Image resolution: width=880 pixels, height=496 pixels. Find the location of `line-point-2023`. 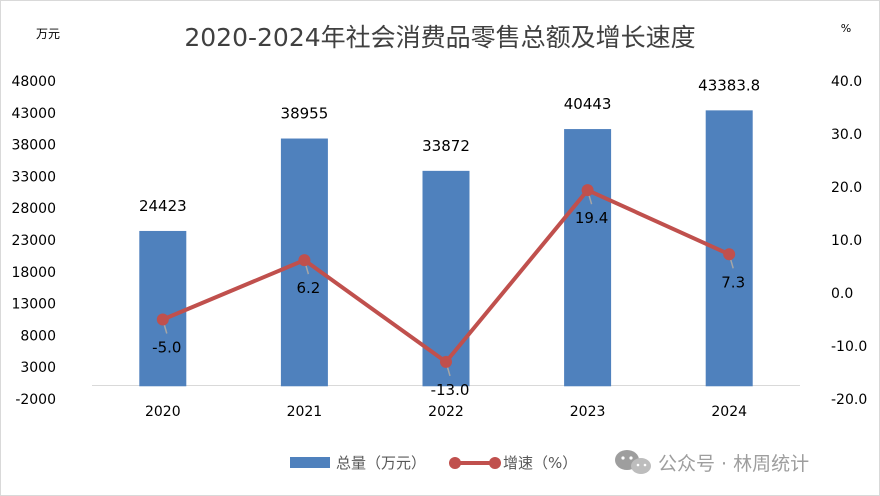

line-point-2023 is located at coordinates (587, 190).